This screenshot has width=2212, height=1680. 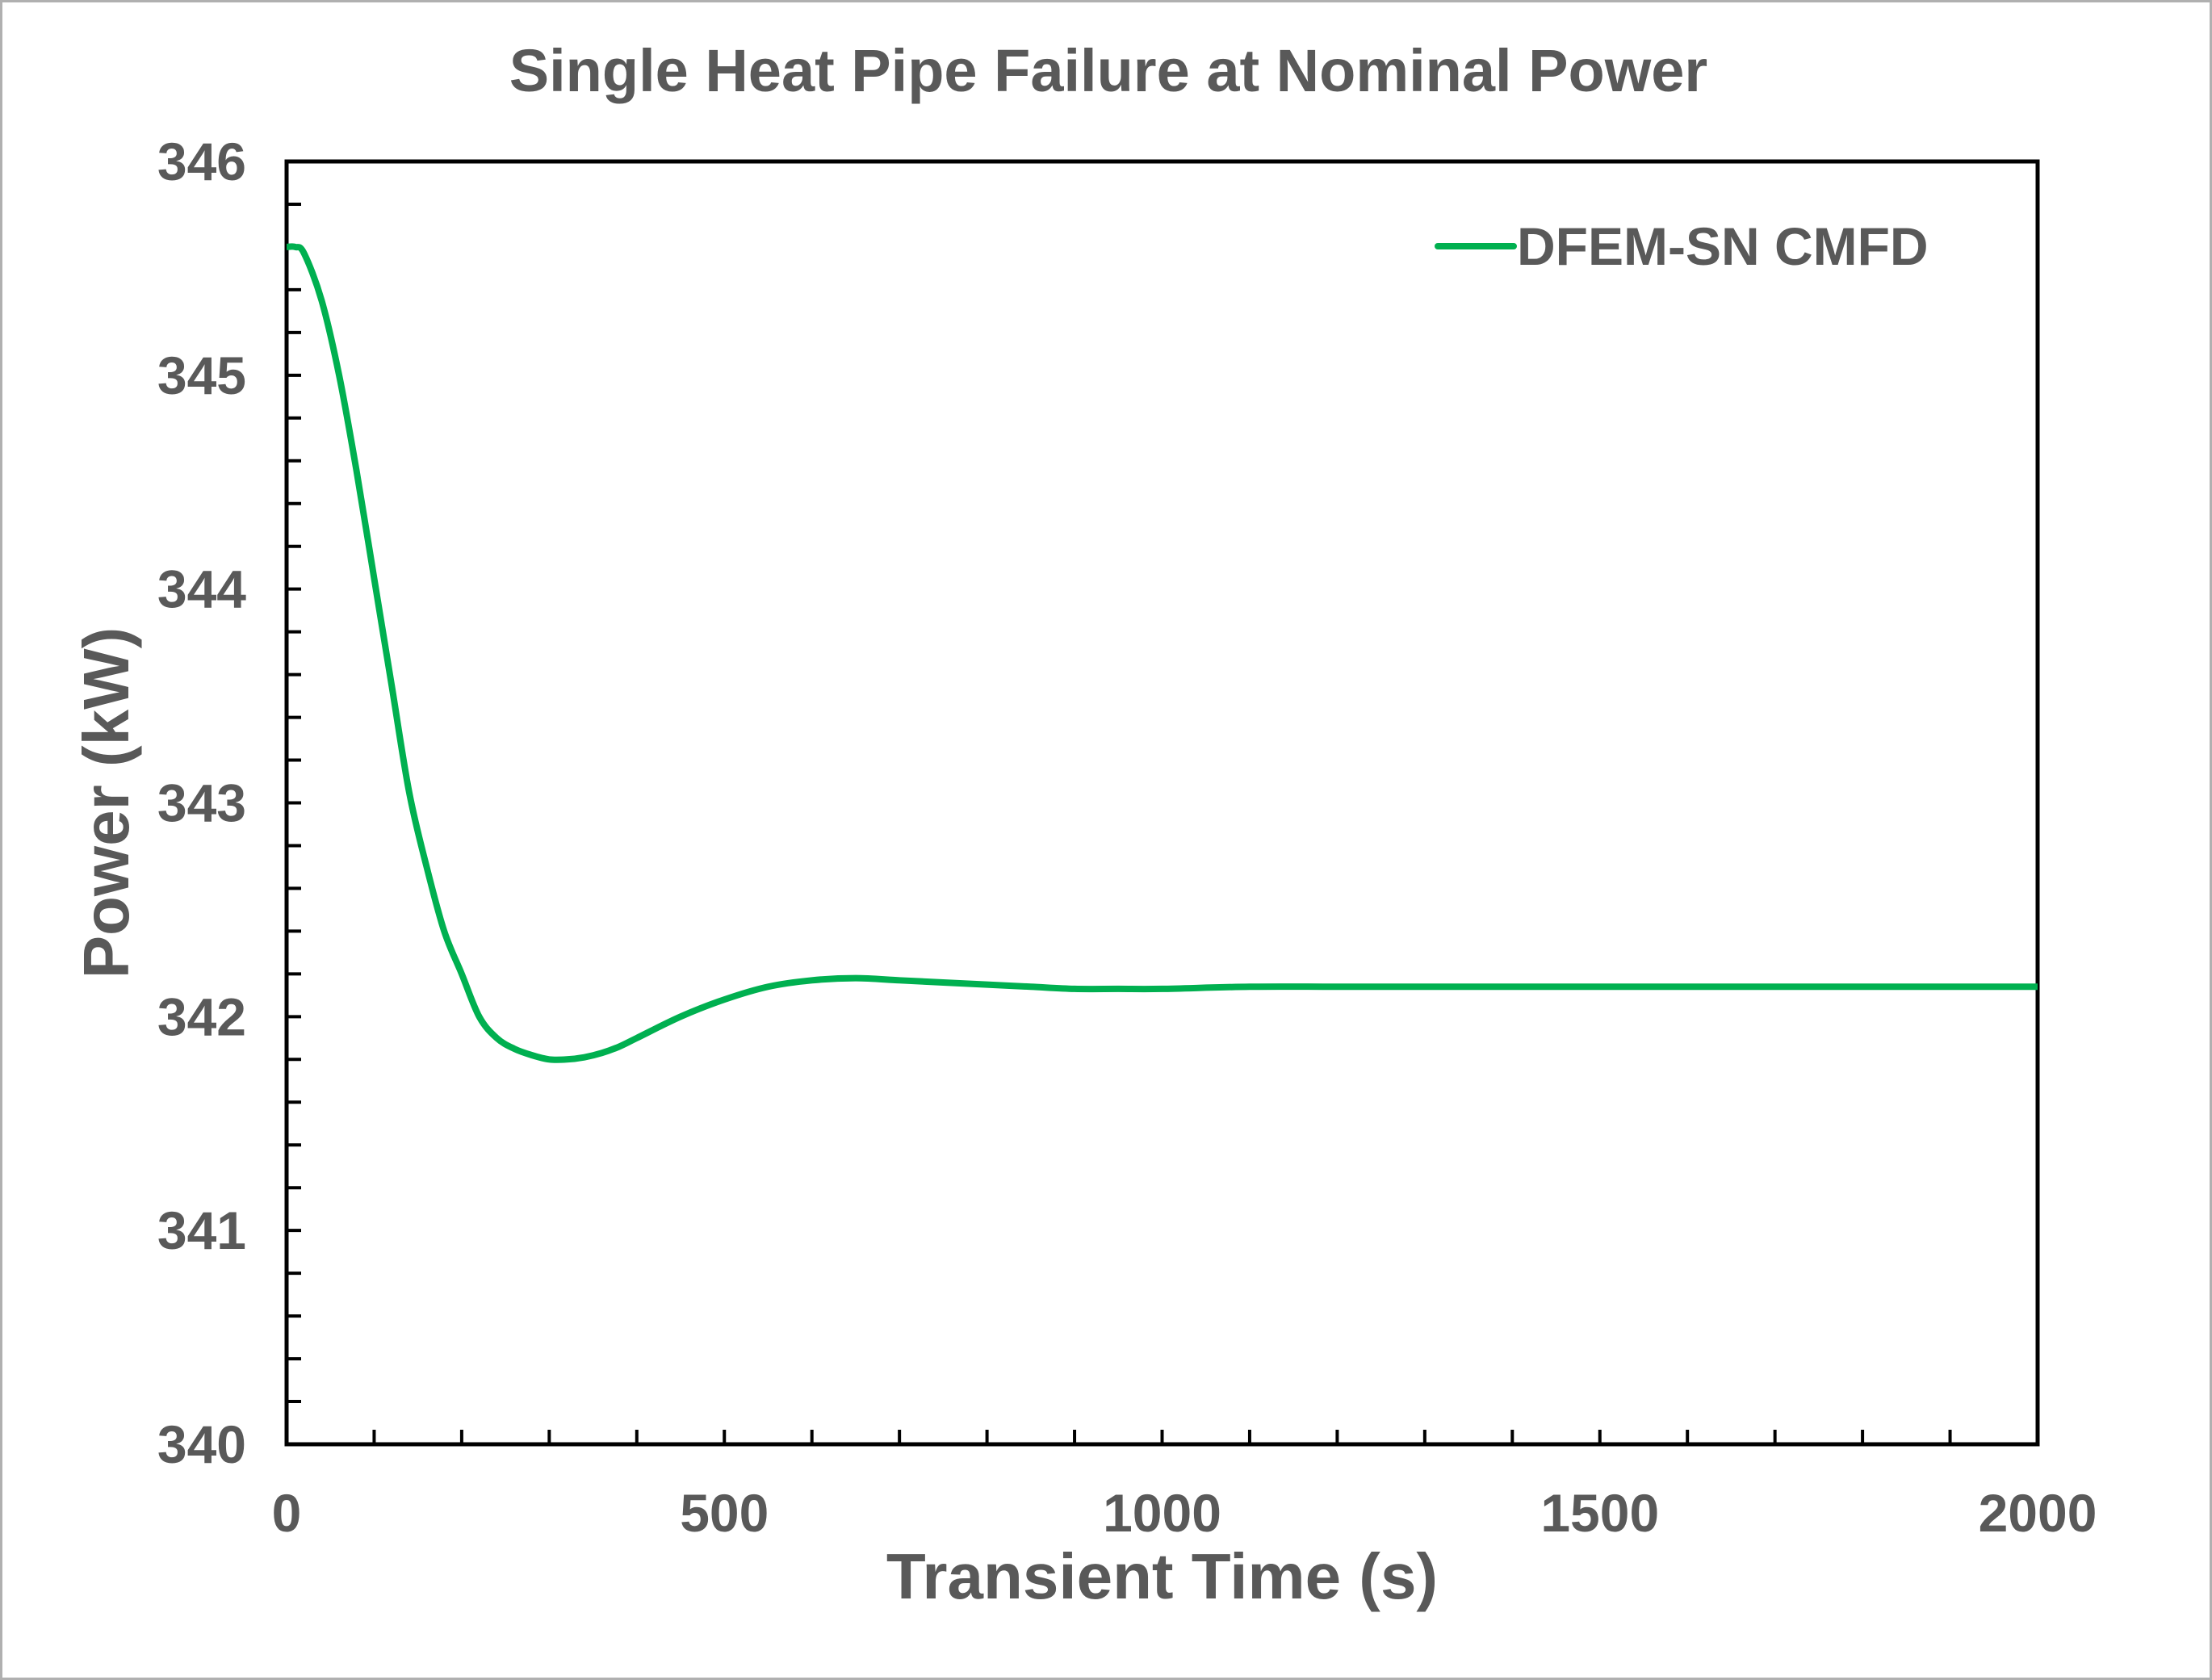 I want to click on x-tick-label: 0, so click(x=287, y=1513).